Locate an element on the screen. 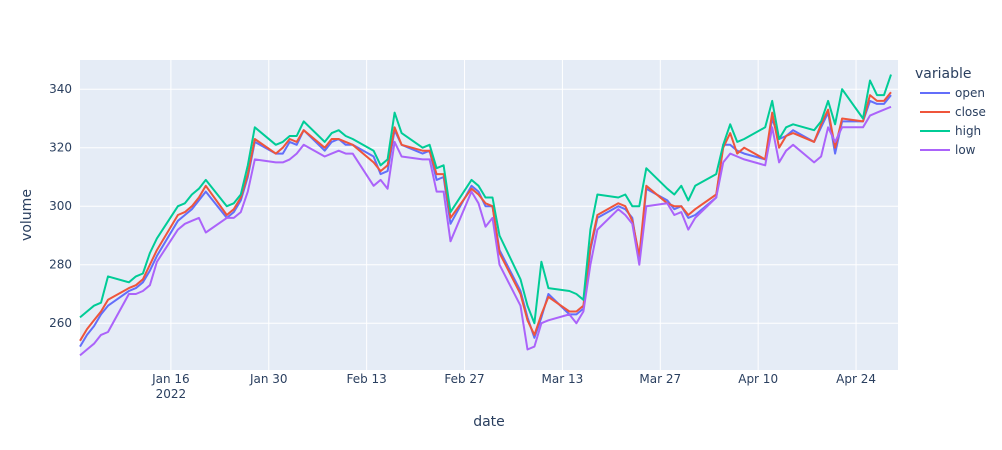 This screenshot has height=450, width=1002. legend-item-close: close is located at coordinates (953, 112).